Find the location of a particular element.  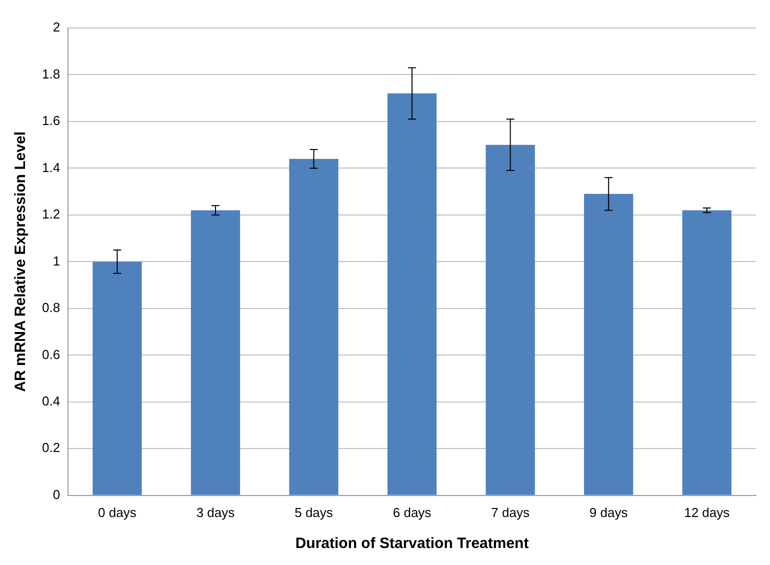

y-tick-label: 0.4 is located at coordinates (51, 401).